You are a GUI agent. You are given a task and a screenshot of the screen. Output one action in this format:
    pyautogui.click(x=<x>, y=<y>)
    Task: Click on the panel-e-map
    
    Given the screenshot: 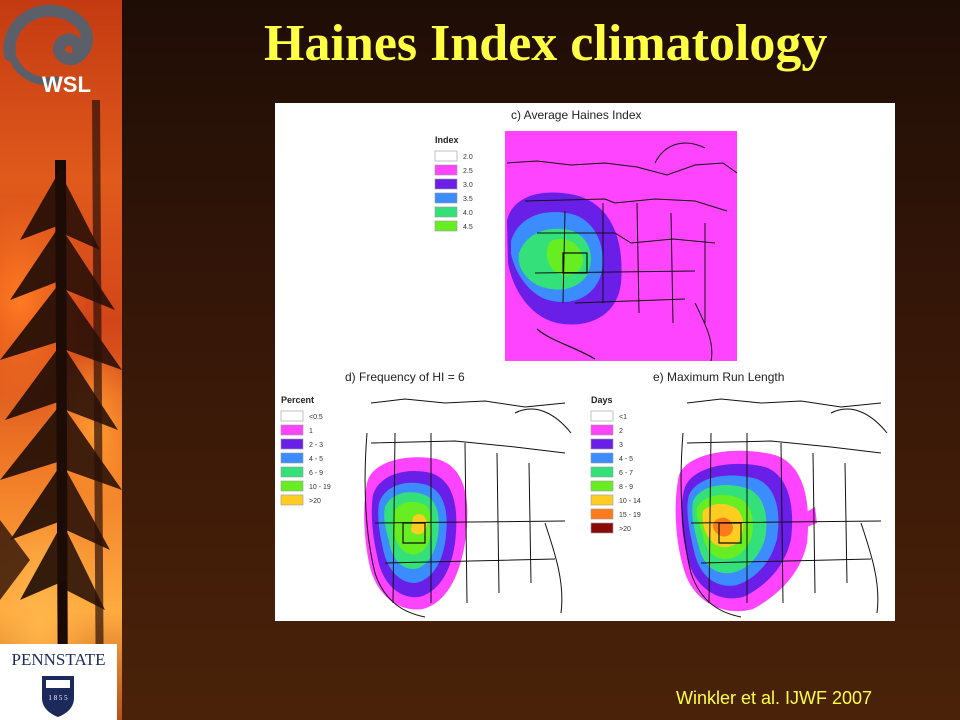 What is the action you would take?
    pyautogui.click(x=777, y=504)
    